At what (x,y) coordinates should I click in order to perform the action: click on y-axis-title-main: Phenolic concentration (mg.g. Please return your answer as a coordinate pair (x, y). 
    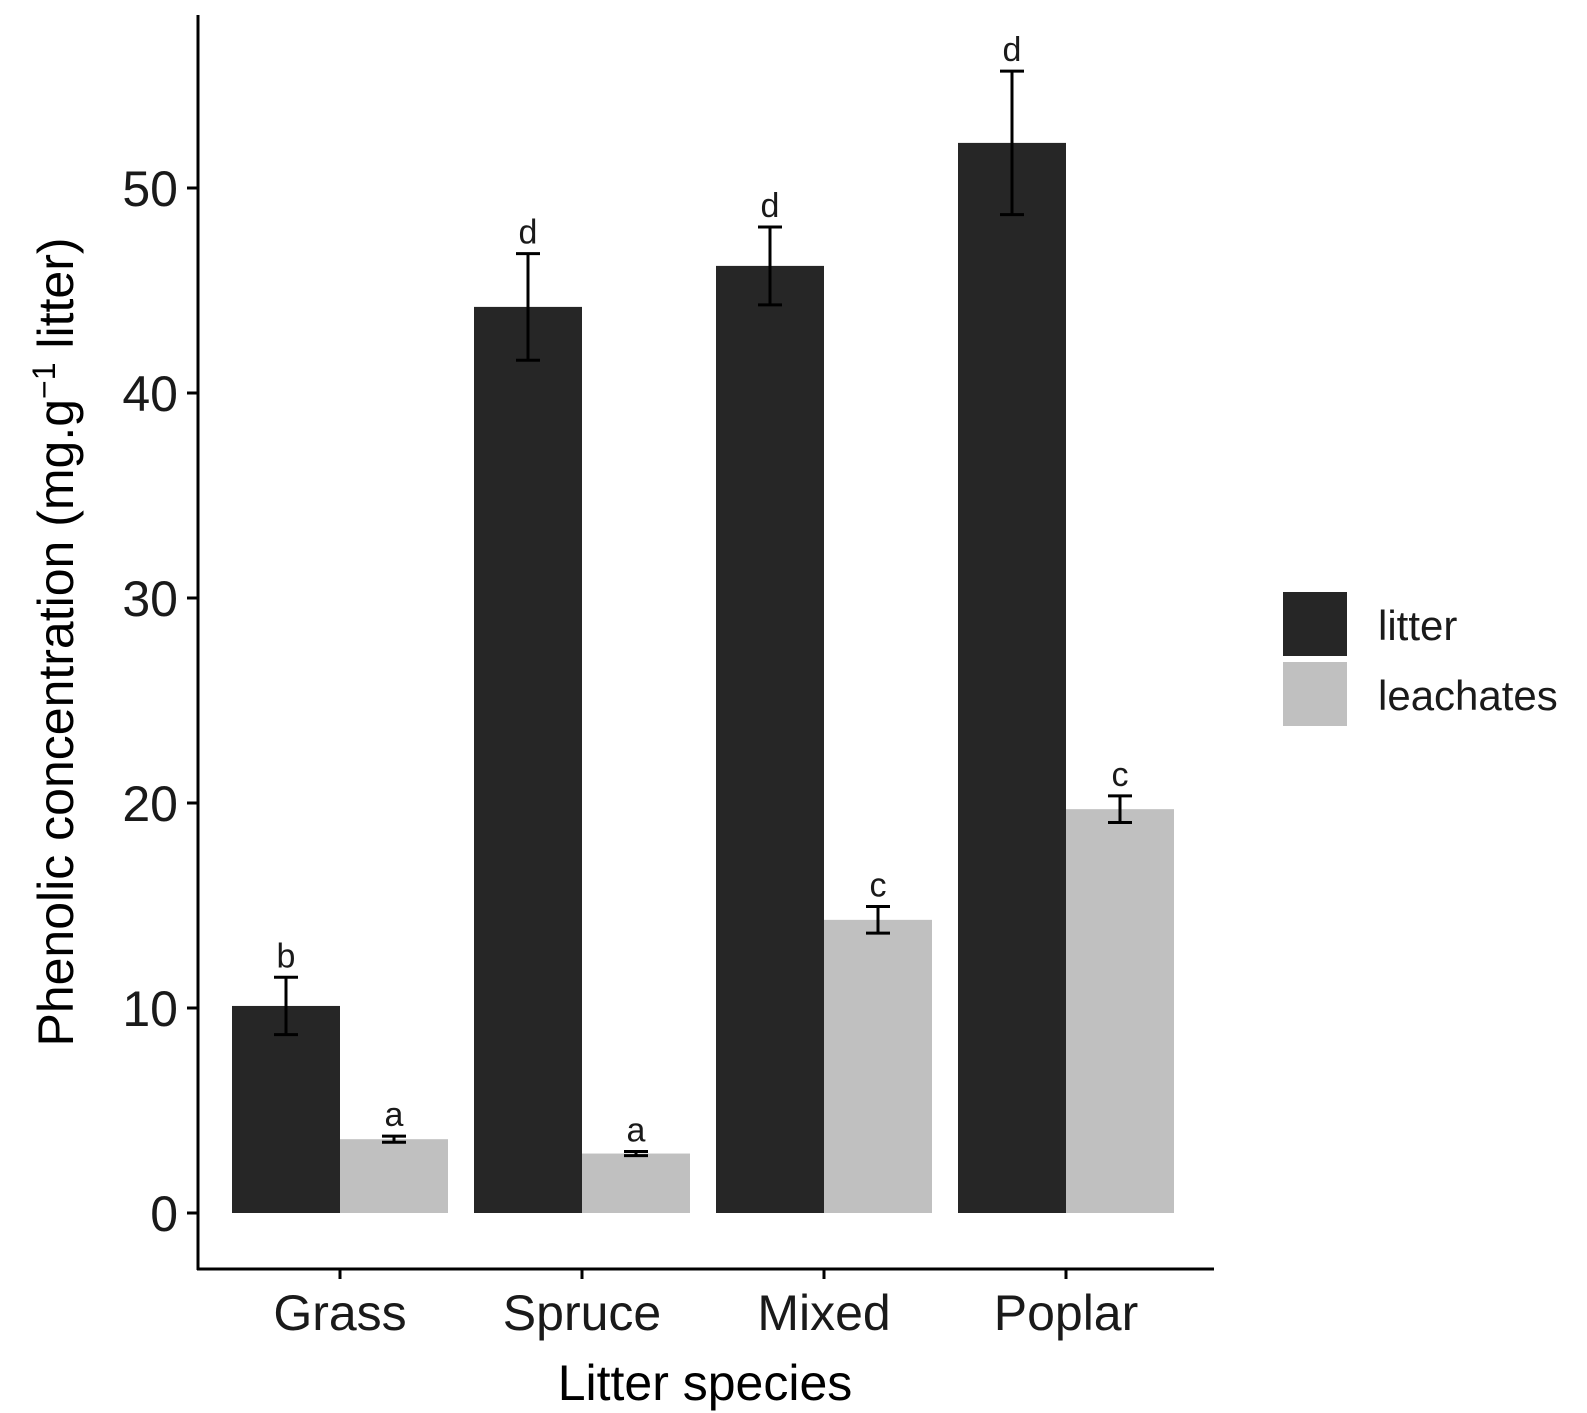
    Looking at the image, I should click on (56, 723).